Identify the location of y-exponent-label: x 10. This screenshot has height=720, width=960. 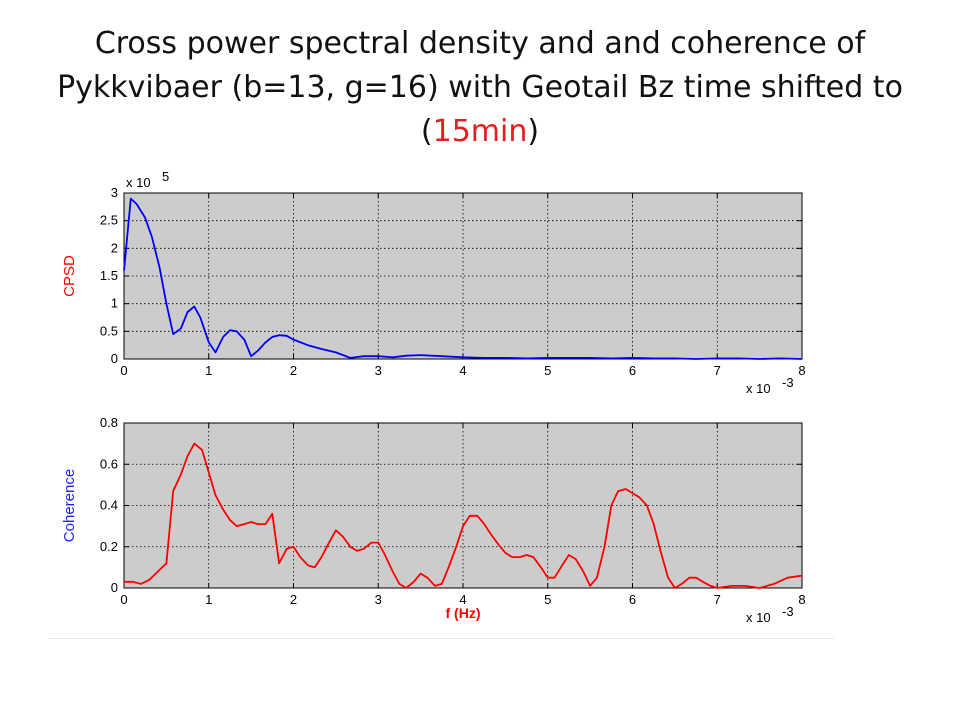
(138, 182).